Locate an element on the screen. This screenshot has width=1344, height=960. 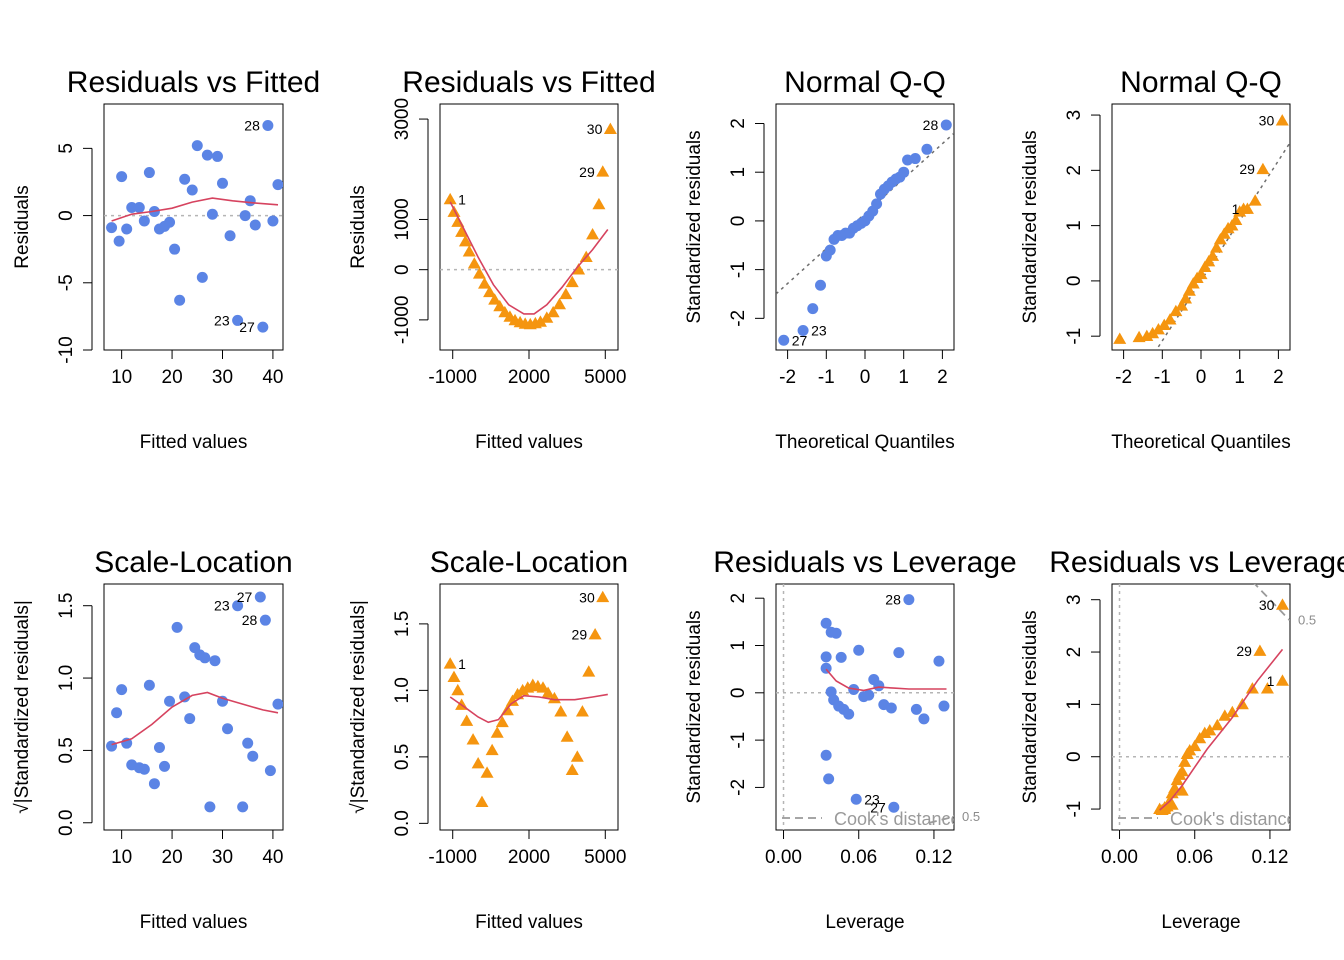
x-tick-label: 2000 is located at coordinates (529, 857).